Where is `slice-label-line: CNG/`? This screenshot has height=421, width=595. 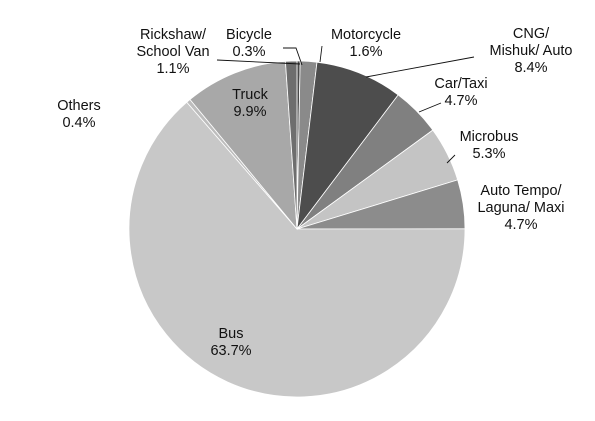
slice-label-line: CNG/ is located at coordinates (531, 34).